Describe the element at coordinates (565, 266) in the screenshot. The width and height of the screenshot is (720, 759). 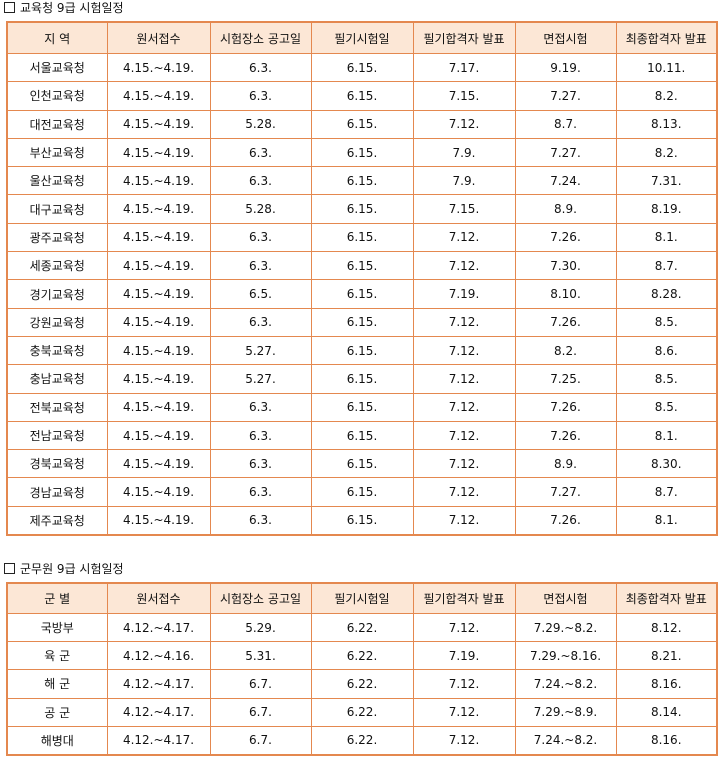
I see `table-cell: 7.30.` at that location.